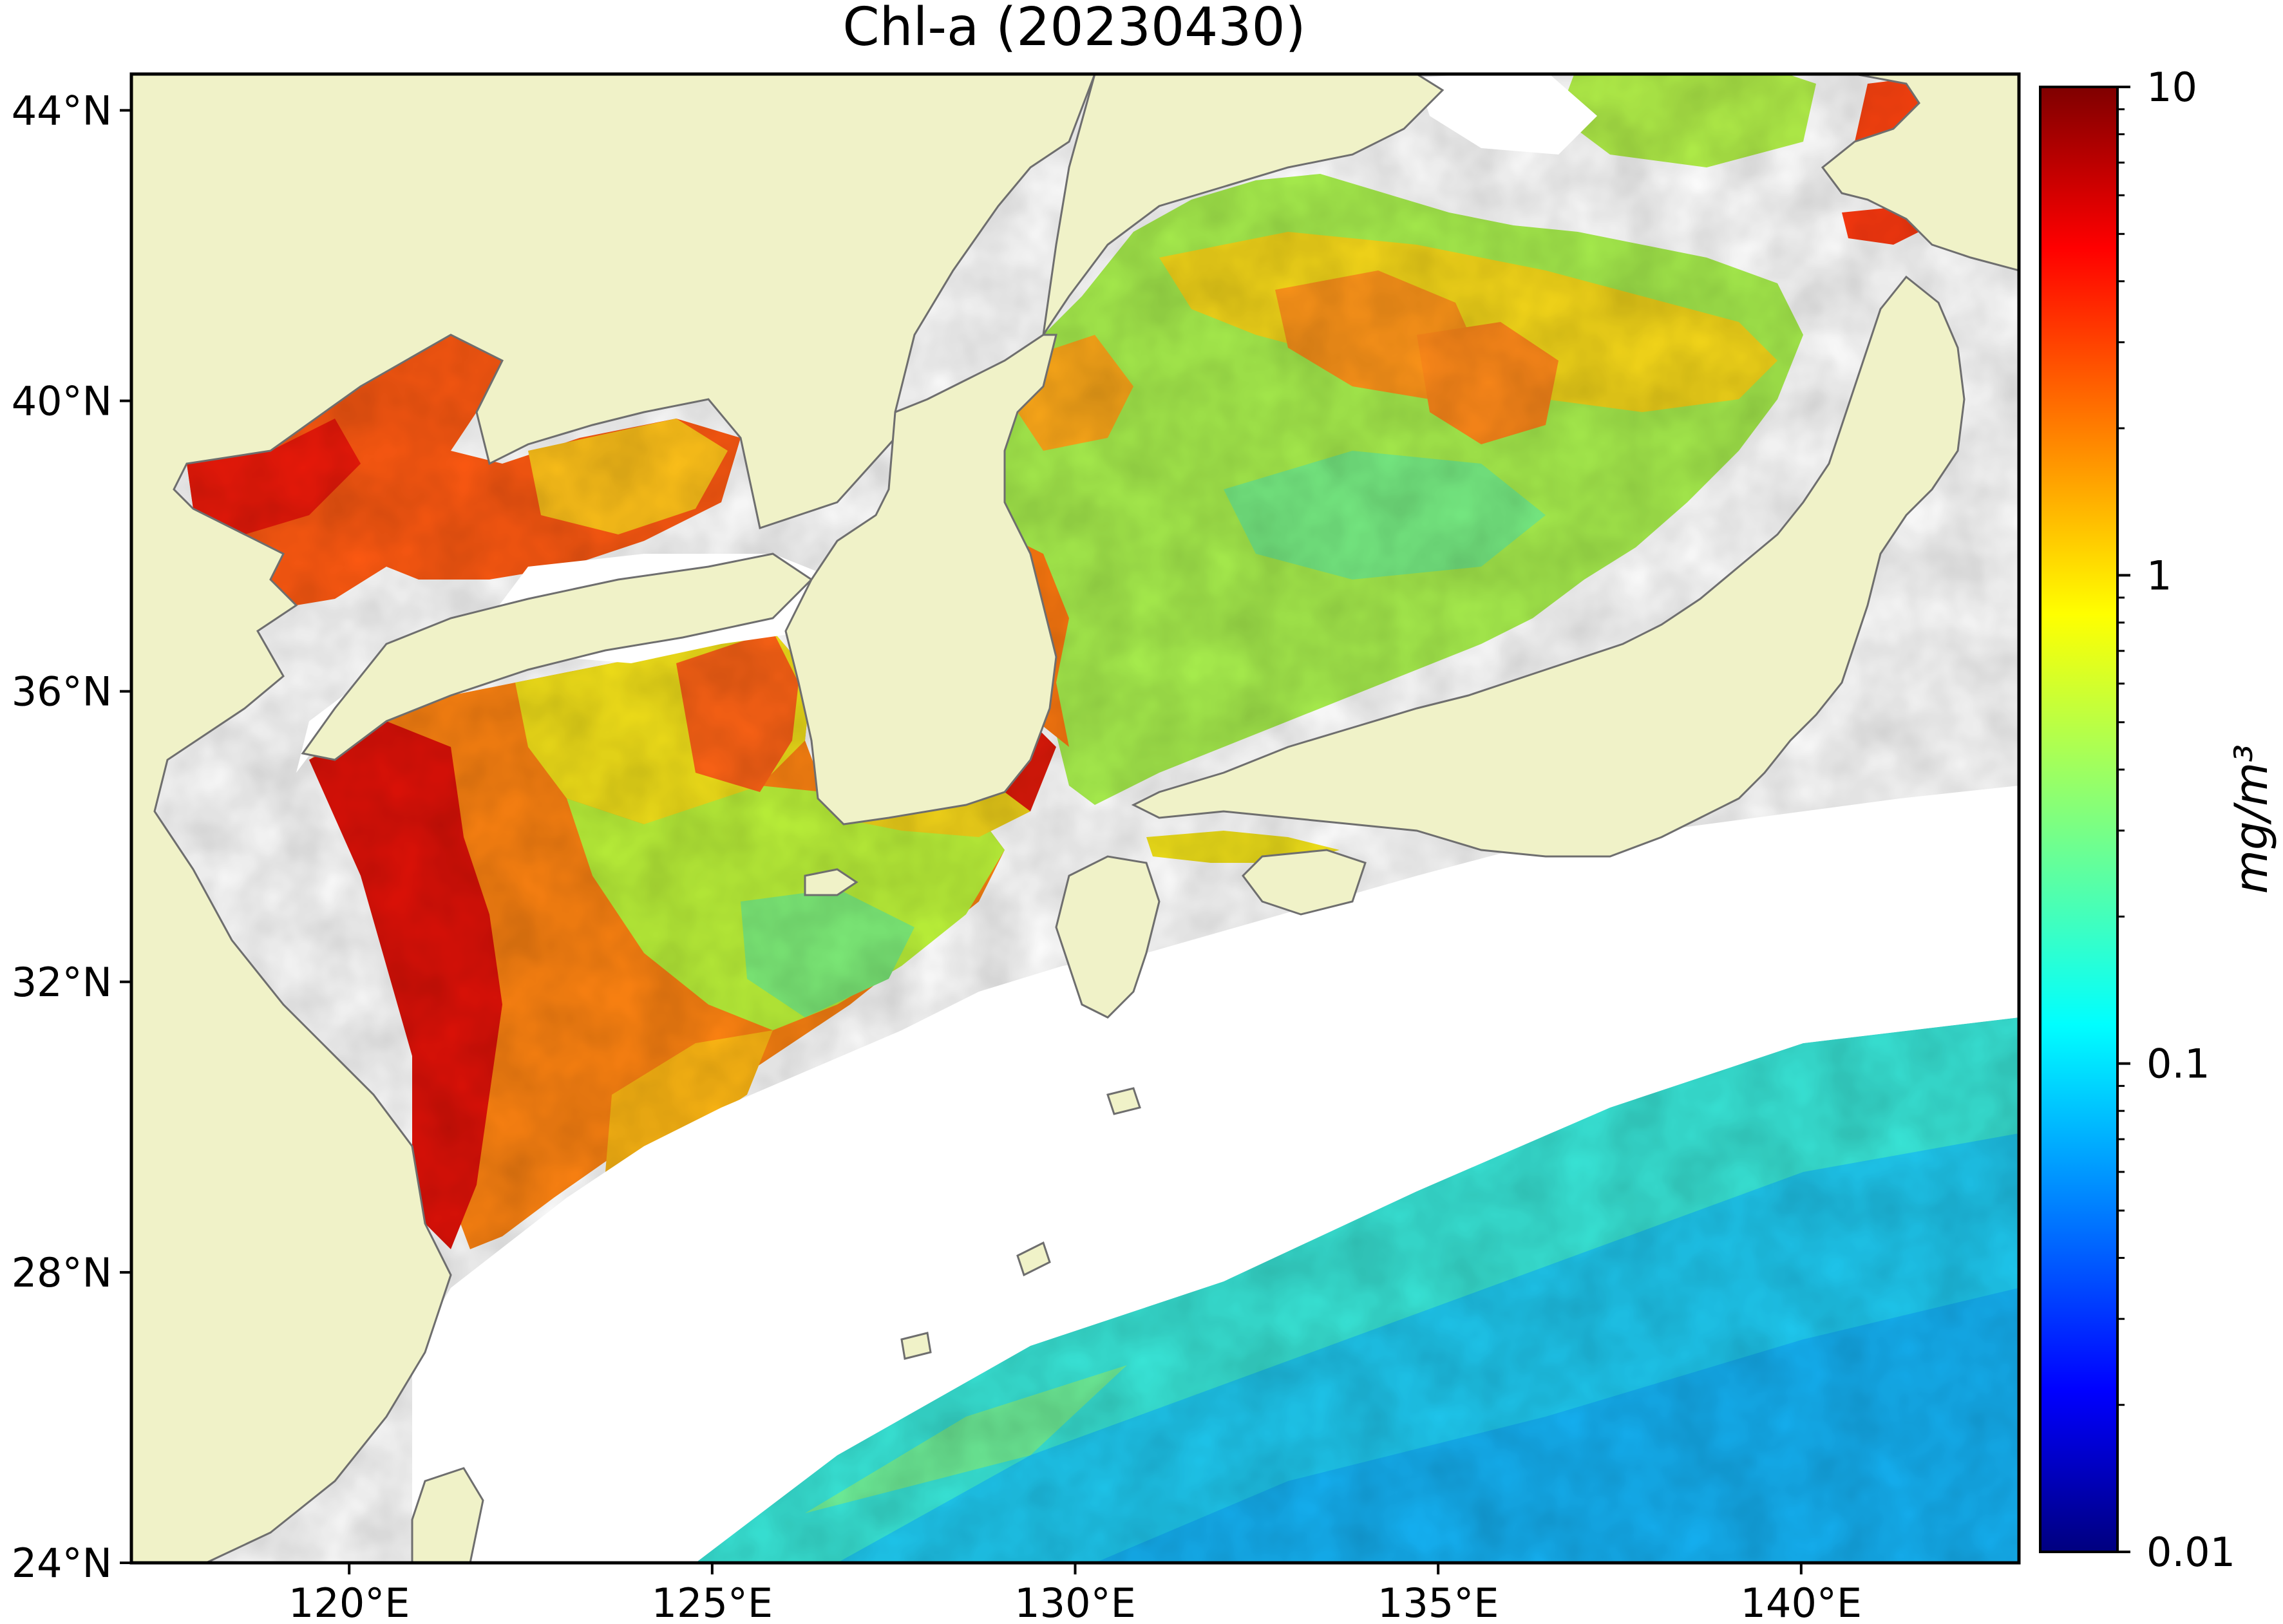 This screenshot has height=1624, width=2283. What do you see at coordinates (62, 1272) in the screenshot?
I see `y-tick-label: 28°N` at bounding box center [62, 1272].